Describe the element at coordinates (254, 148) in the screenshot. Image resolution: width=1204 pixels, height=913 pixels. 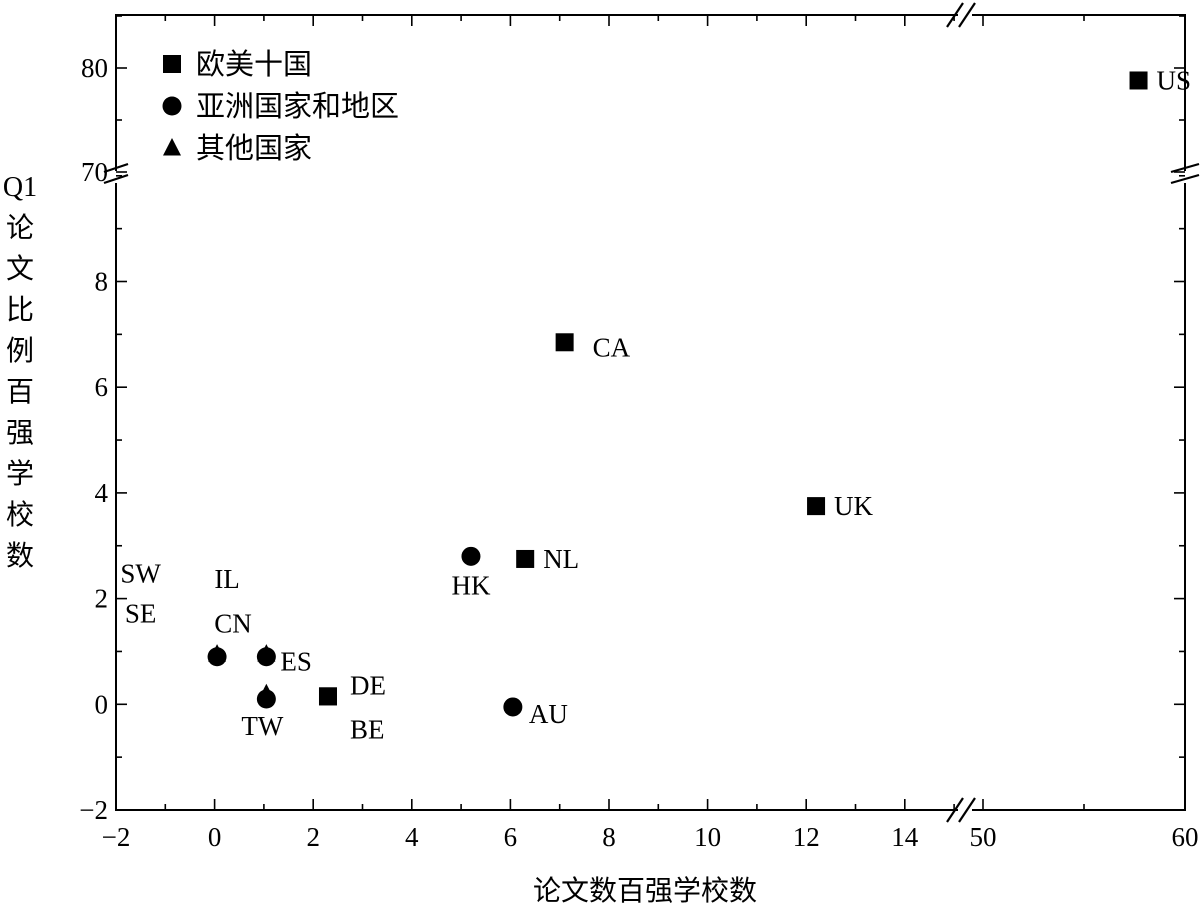
I see `legend-label: 其他国家` at that location.